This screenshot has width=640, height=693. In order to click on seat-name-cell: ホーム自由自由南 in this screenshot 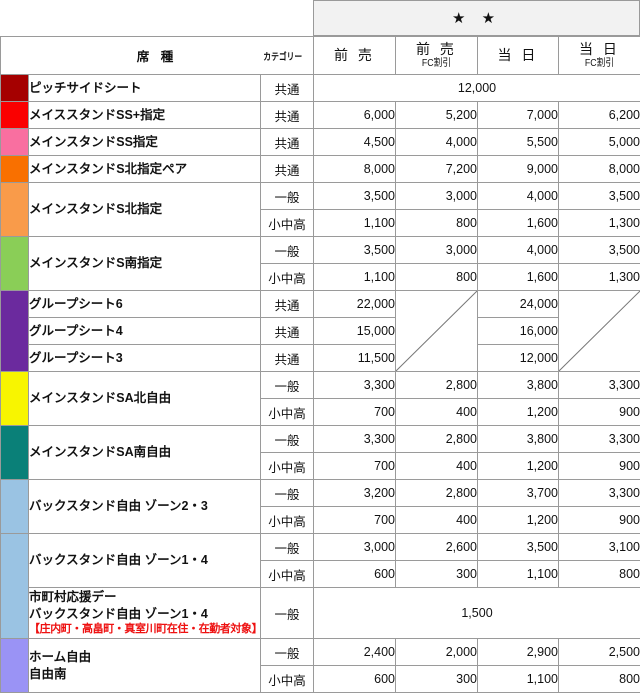, I will do `click(145, 666)`.